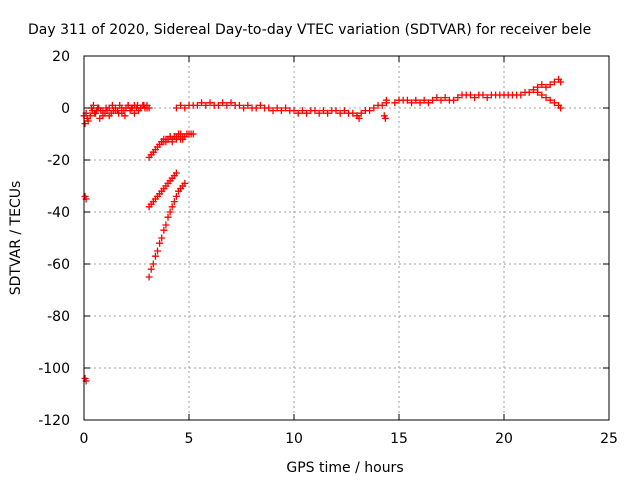 Image resolution: width=640 pixels, height=480 pixels. I want to click on x-axis-label: GPS time / hours, so click(344, 468).